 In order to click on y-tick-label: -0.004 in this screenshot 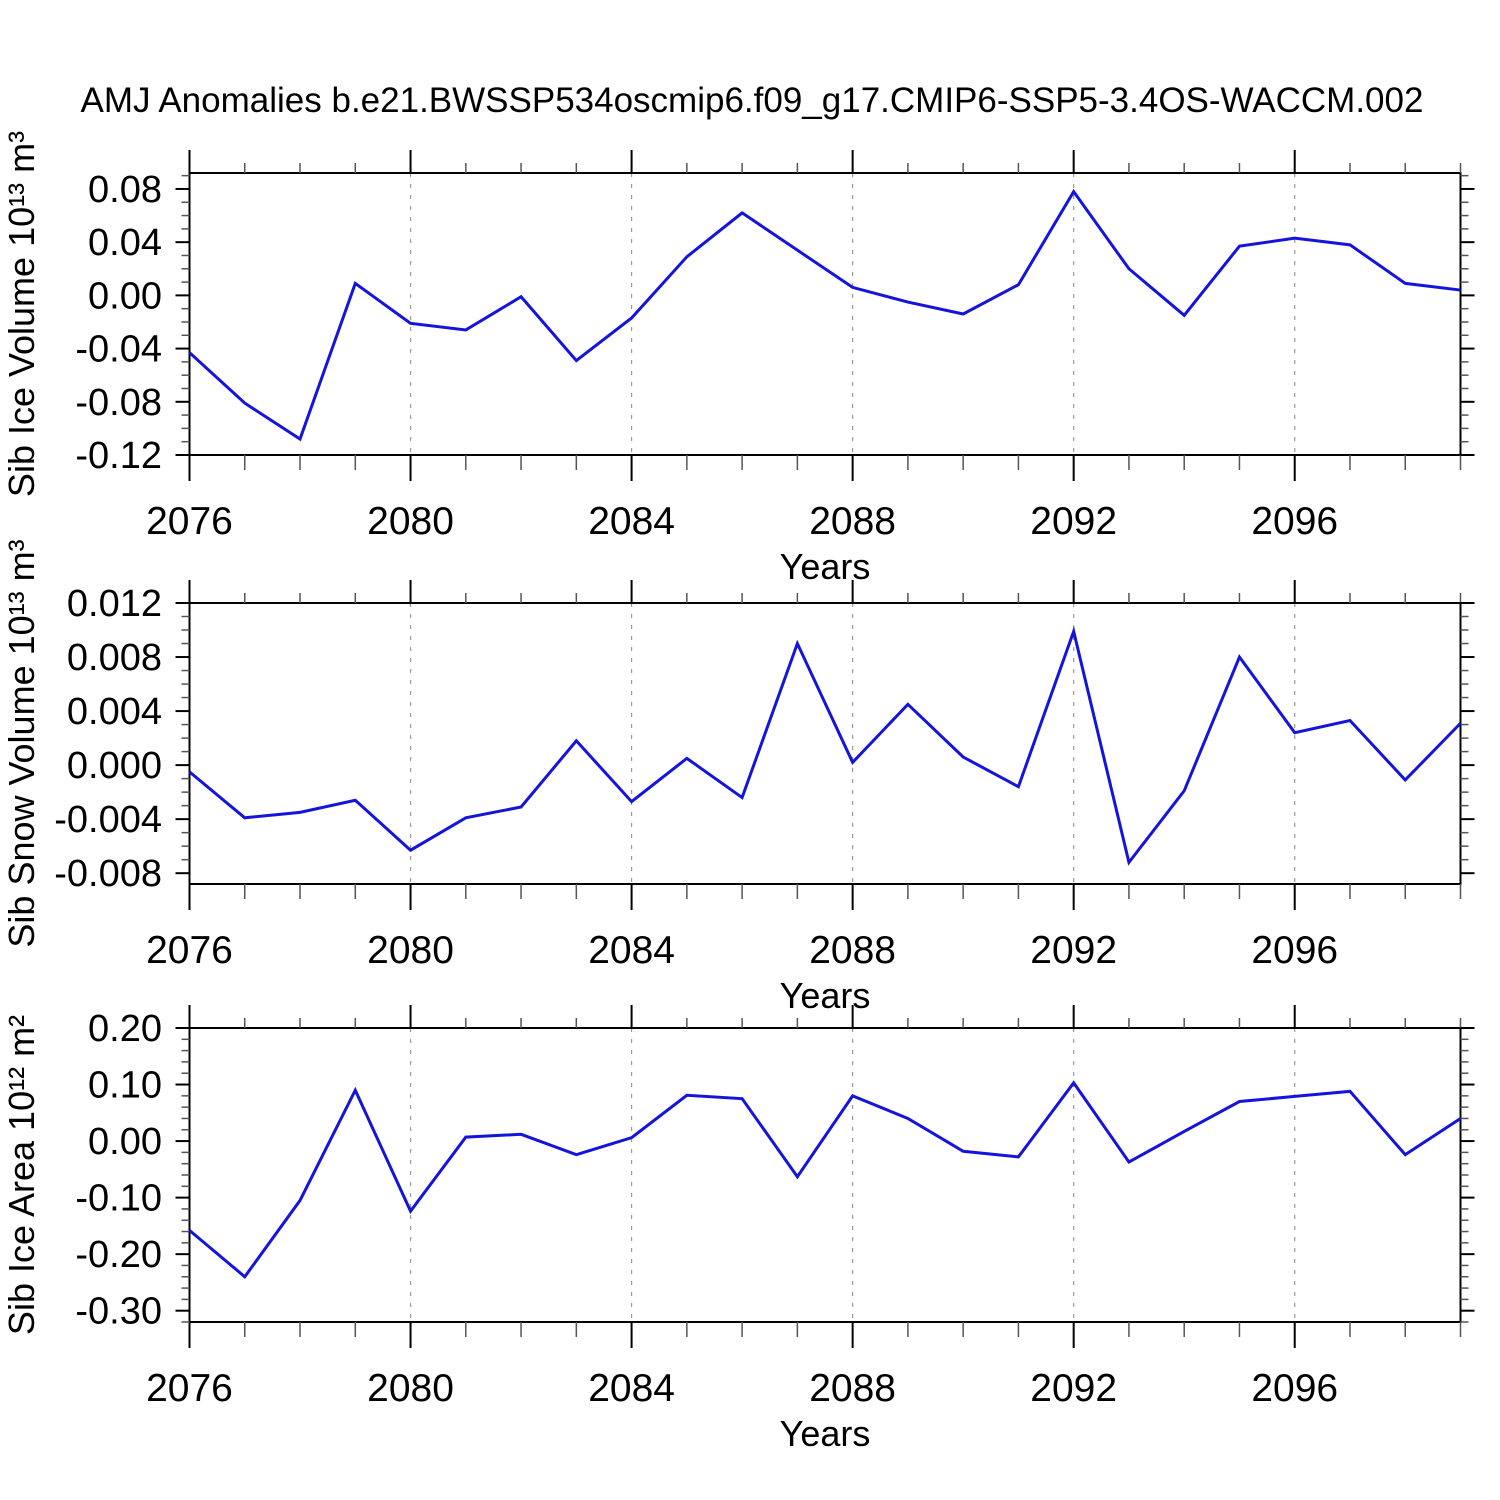, I will do `click(108, 820)`.